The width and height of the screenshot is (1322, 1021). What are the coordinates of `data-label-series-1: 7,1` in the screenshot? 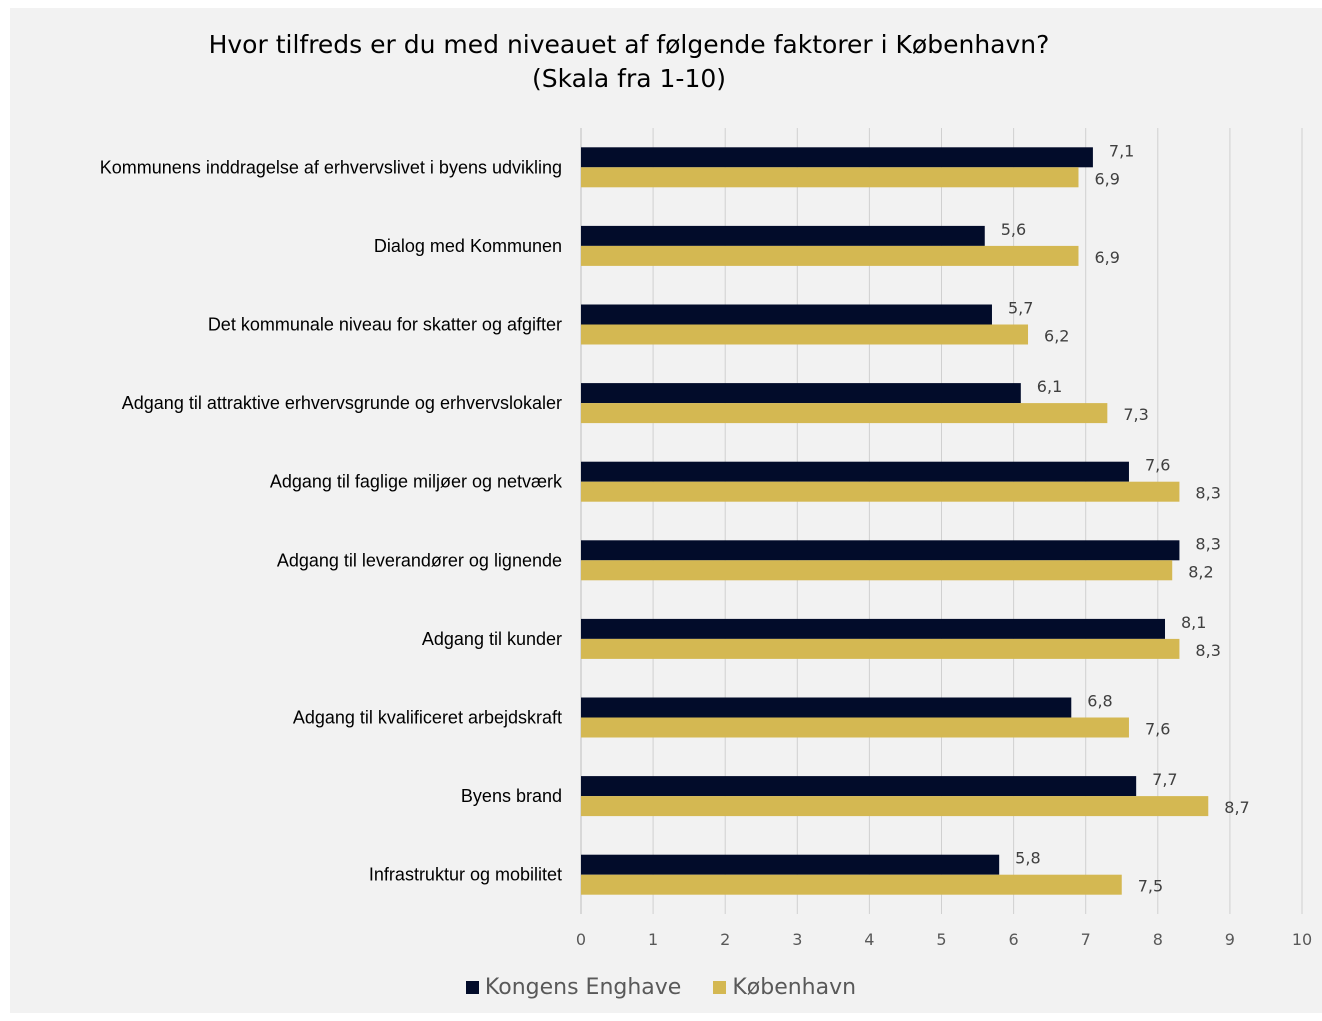 It's located at (1121, 150).